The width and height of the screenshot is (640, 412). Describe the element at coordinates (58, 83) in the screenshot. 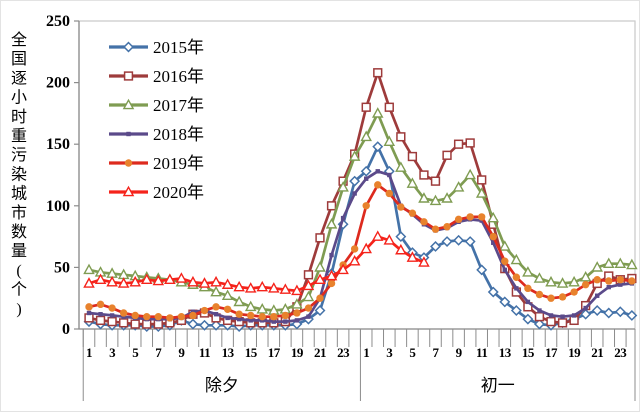

I see `y-tick-label: 200` at that location.